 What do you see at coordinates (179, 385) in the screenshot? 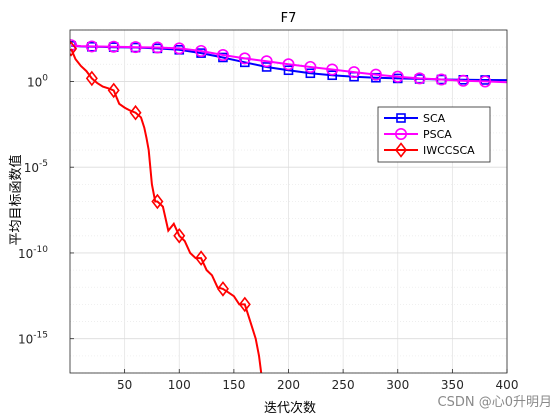
I see `x-tick-label: 100` at bounding box center [179, 385].